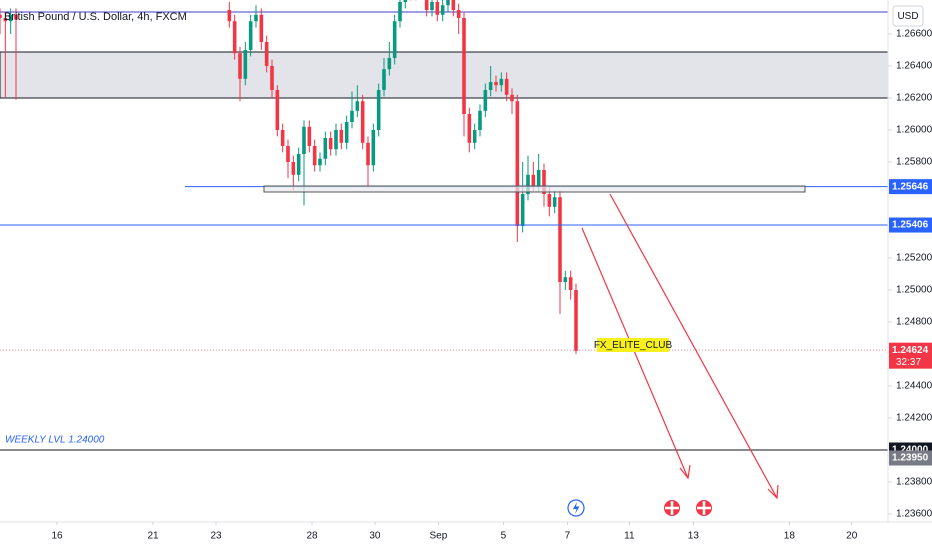 The height and width of the screenshot is (550, 932). I want to click on y-tick-label: 1.23800, so click(914, 482).